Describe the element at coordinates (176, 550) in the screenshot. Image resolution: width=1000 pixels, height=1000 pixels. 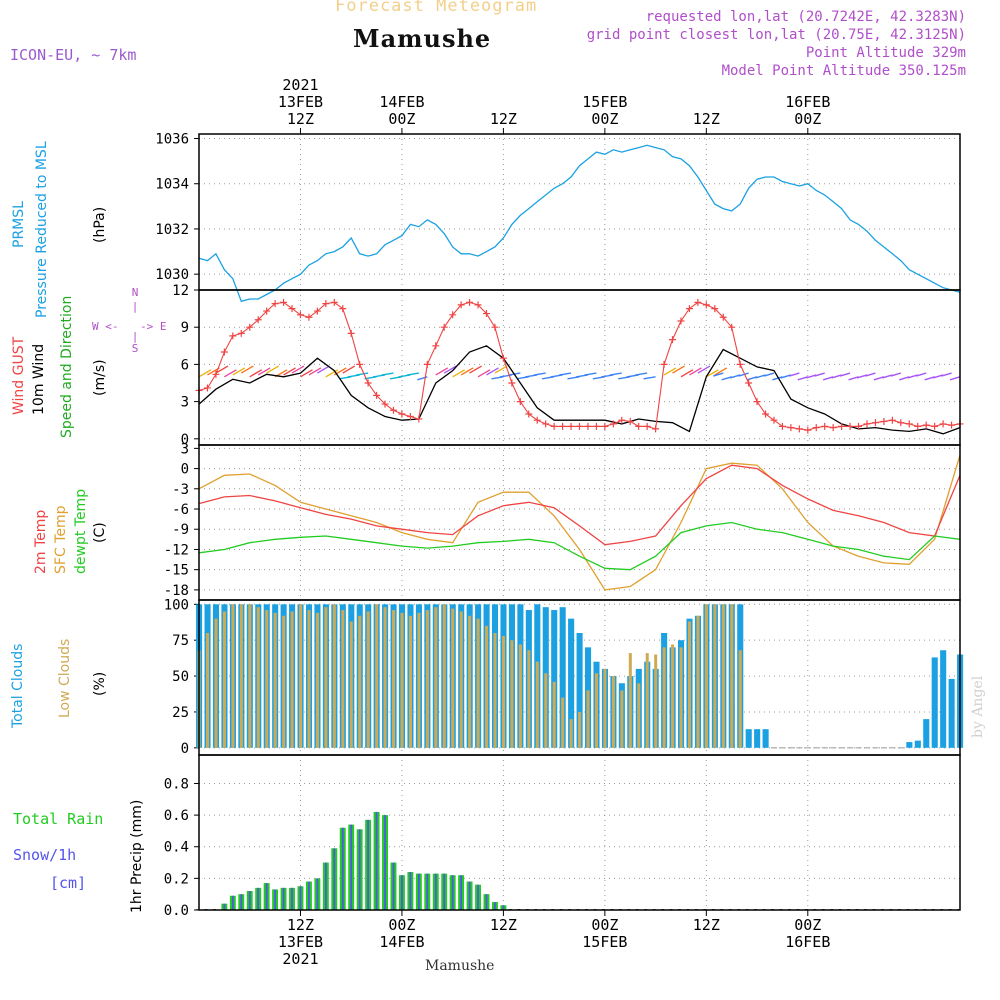
I see `y-tick-label: -12` at that location.